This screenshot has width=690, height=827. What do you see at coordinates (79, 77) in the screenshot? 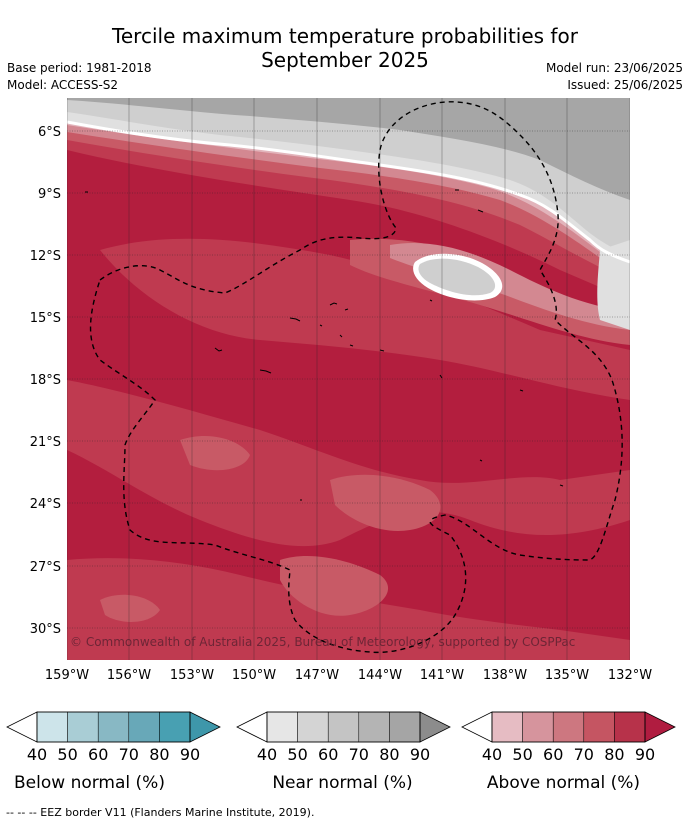
I see `meta-left: Base period: 1981-2018 Model: ACCESS-S2` at bounding box center [79, 77].